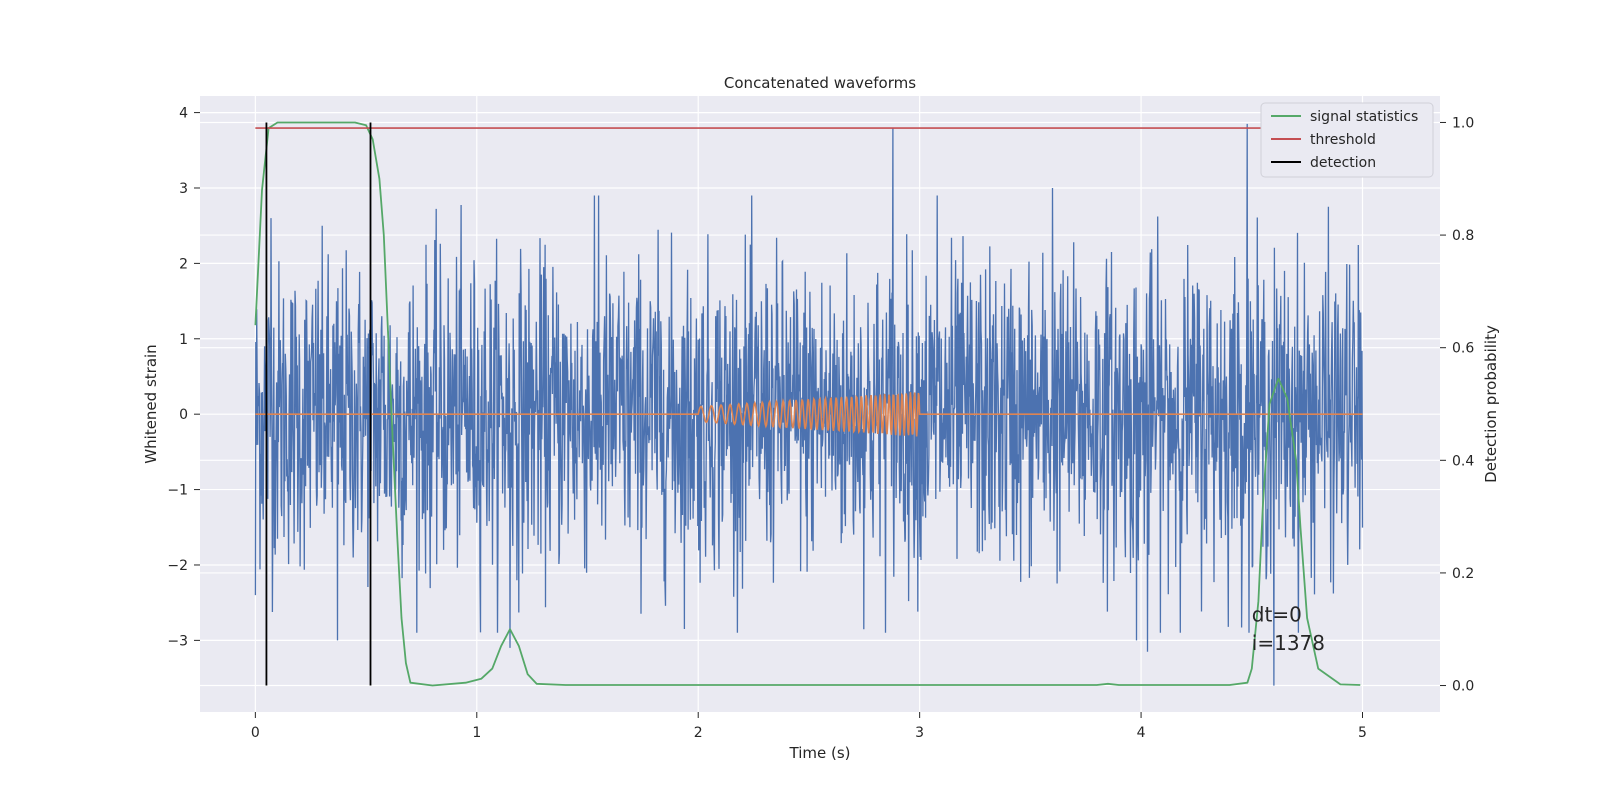 The height and width of the screenshot is (800, 1600). I want to click on legend-label-signal-statistics: signal statistics, so click(1364, 117).